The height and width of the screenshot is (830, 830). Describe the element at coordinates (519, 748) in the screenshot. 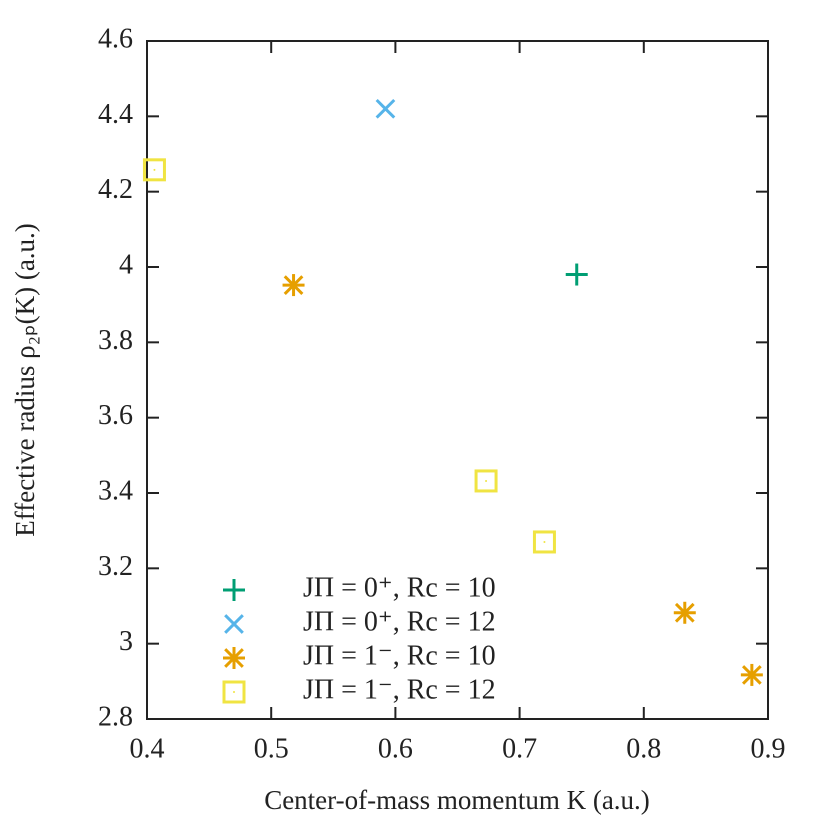

I see `x-tick-label: 0.7` at that location.